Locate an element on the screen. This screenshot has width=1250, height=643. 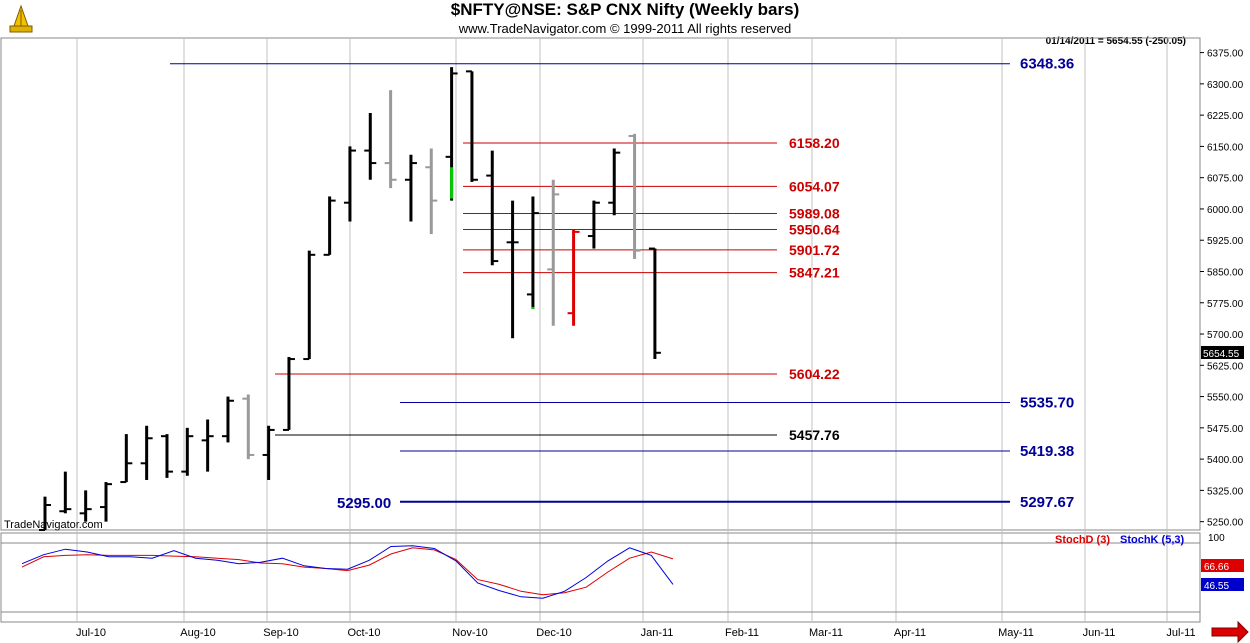
y-tick-label: 5325.00 is located at coordinates (1225, 491).